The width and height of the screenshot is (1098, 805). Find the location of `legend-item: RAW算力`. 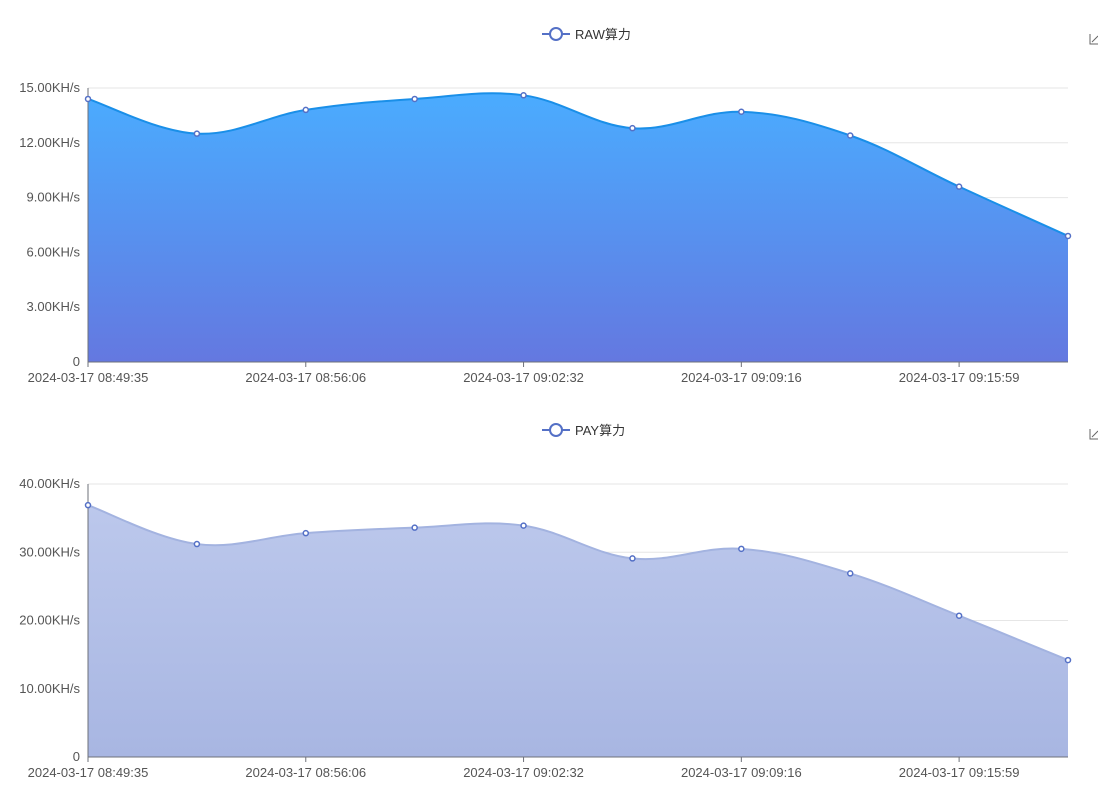

legend-item: RAW算力 is located at coordinates (586, 34).